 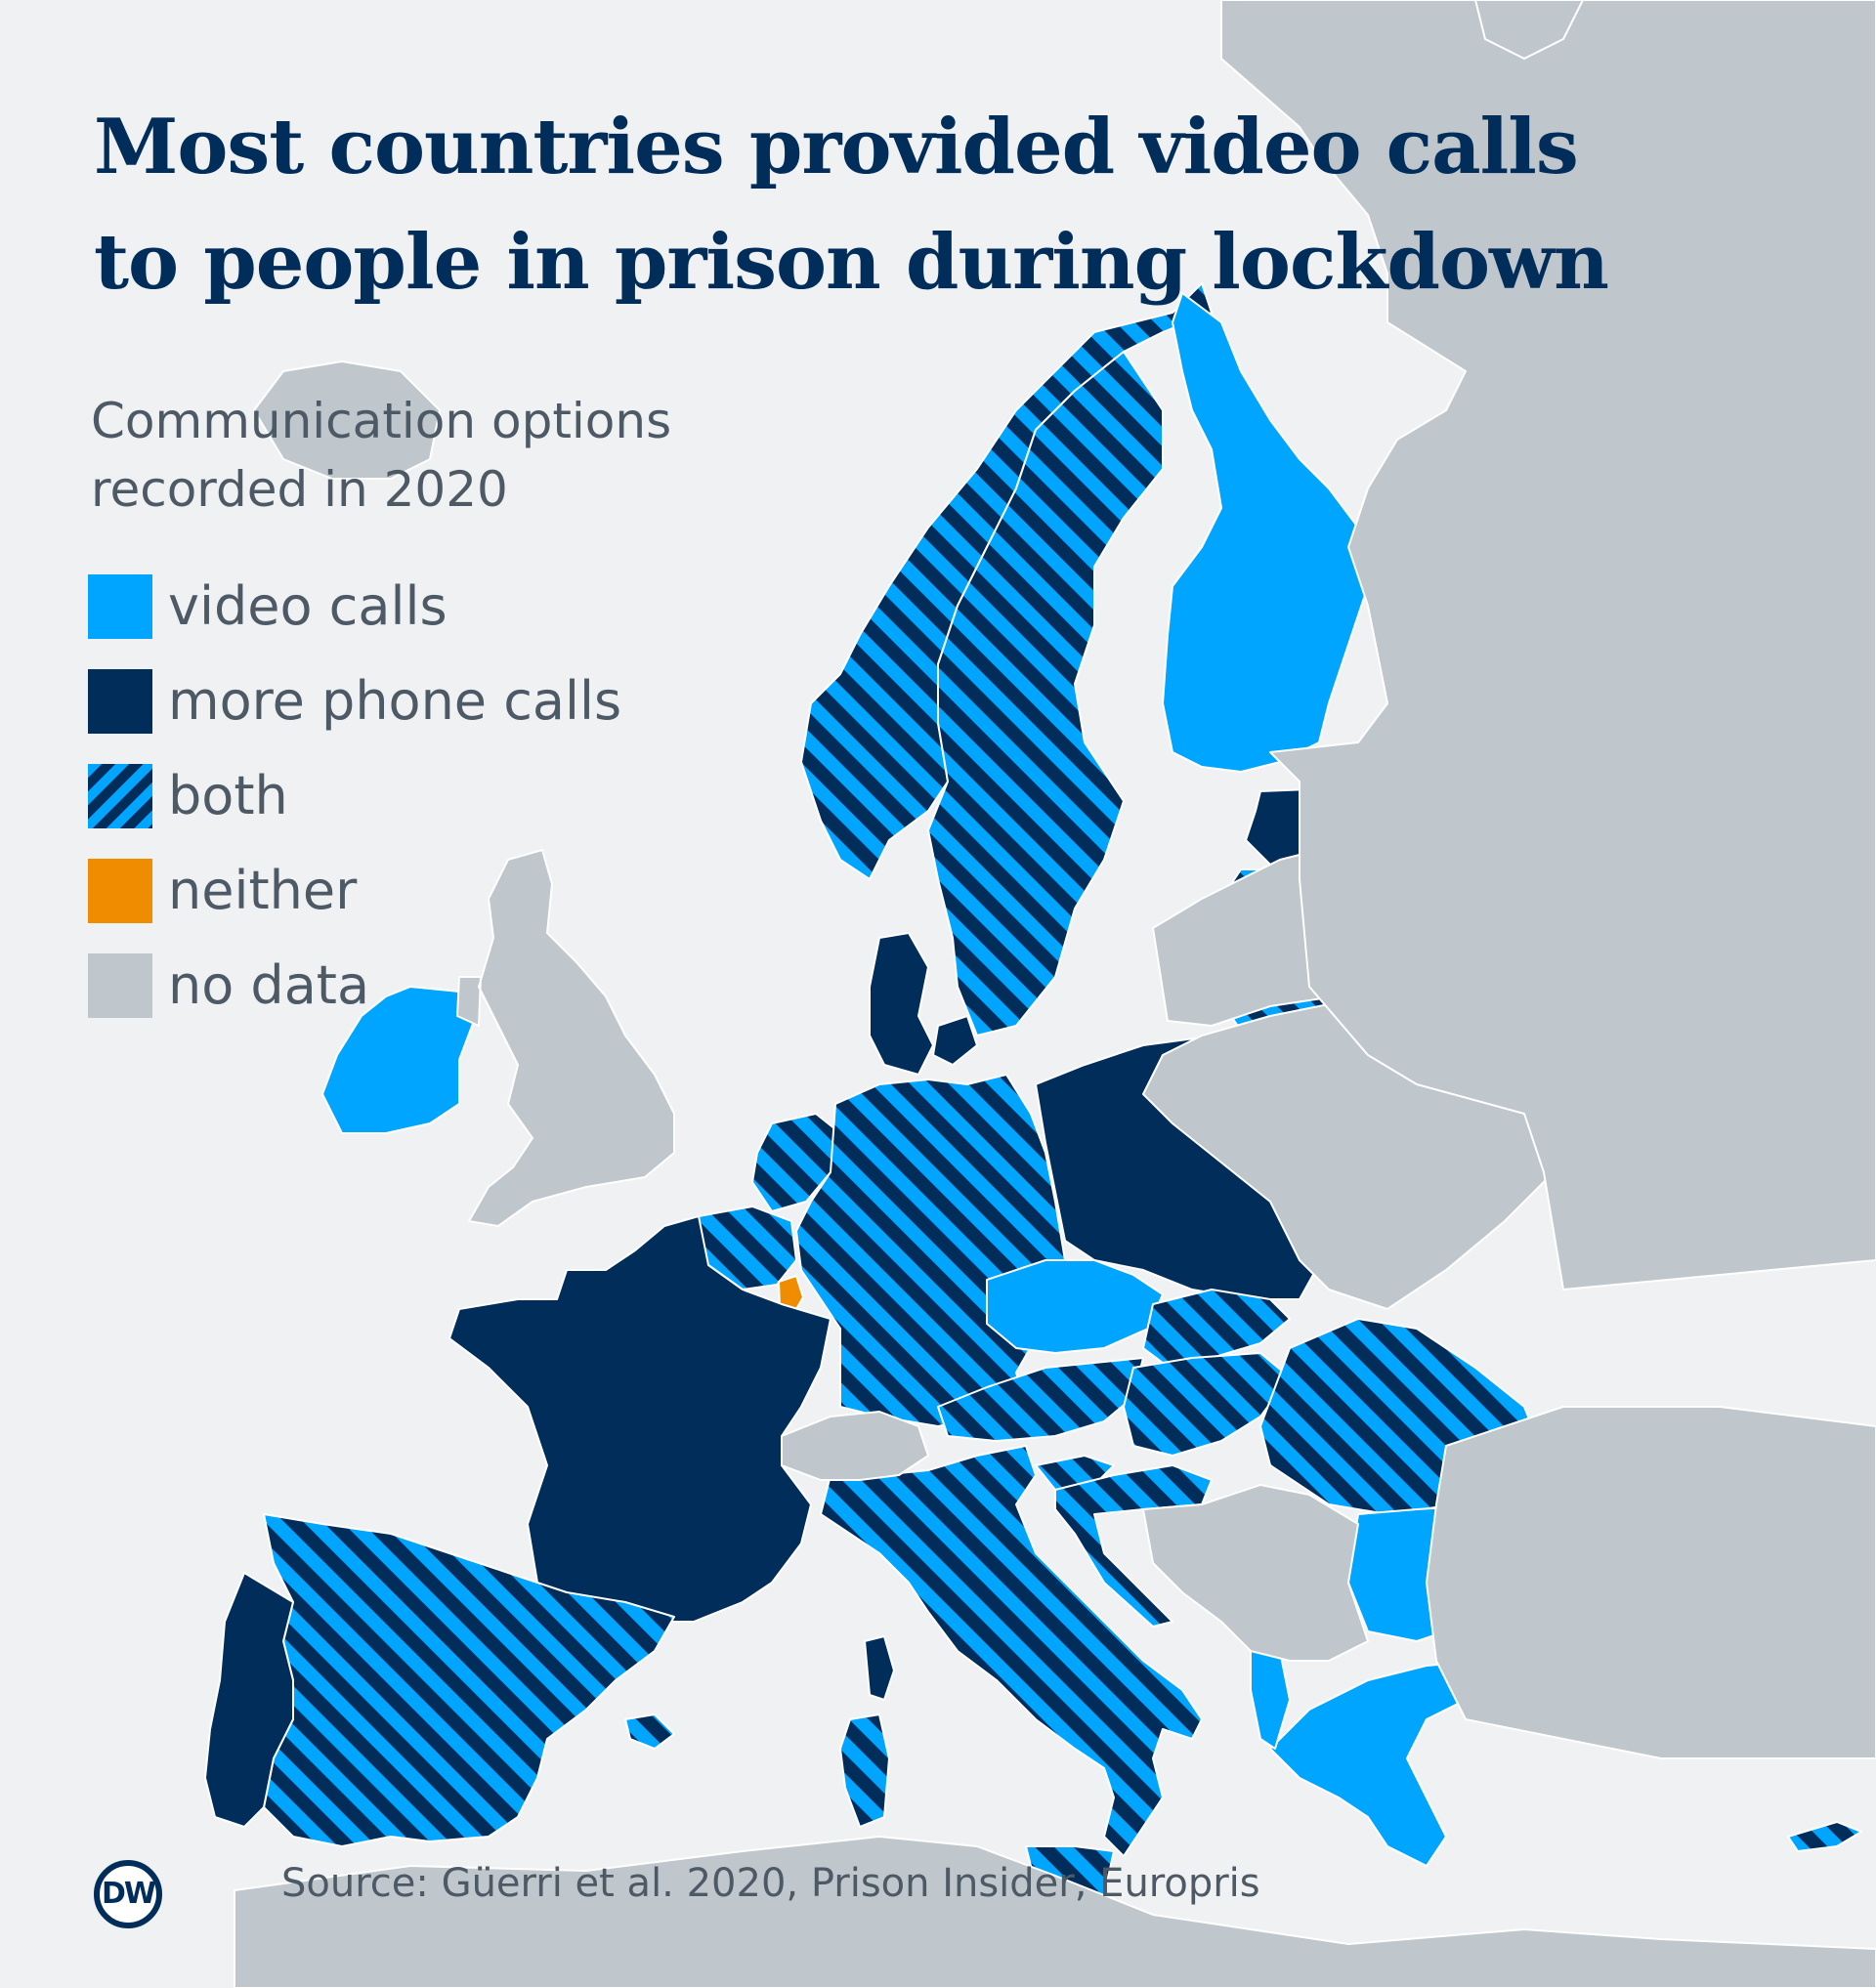 I want to click on country-croatia, so click(x=1133, y=1546).